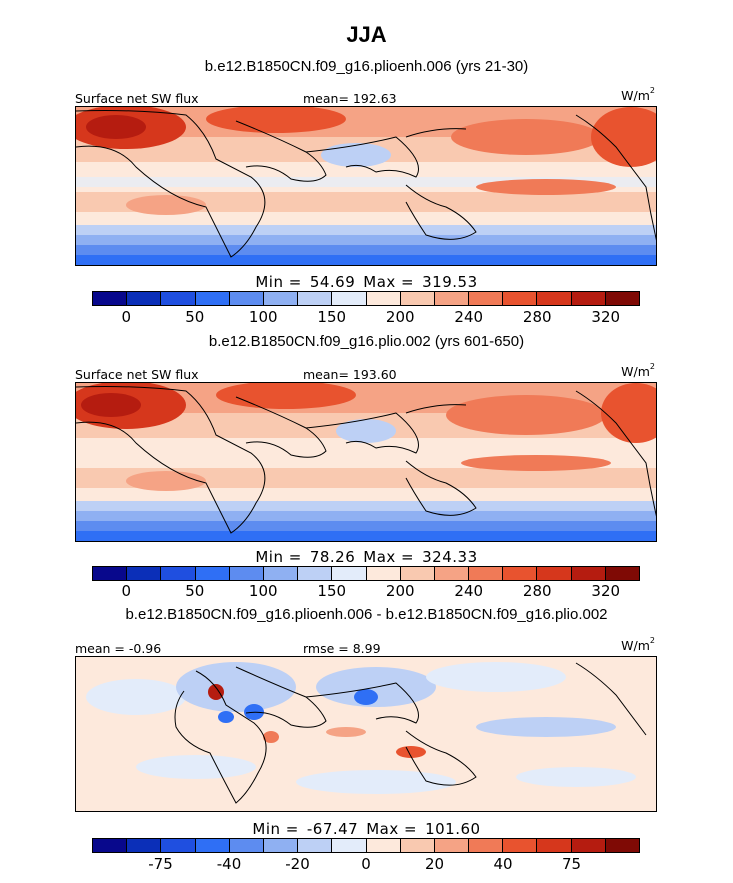 The height and width of the screenshot is (883, 733). Describe the element at coordinates (503, 864) in the screenshot. I see `colorbar-tick-label: 40` at that location.